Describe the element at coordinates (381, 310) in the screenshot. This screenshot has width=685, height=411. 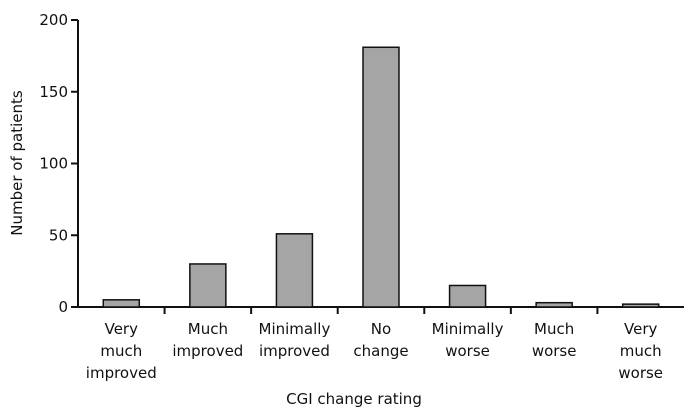
I see `x-axis` at that location.